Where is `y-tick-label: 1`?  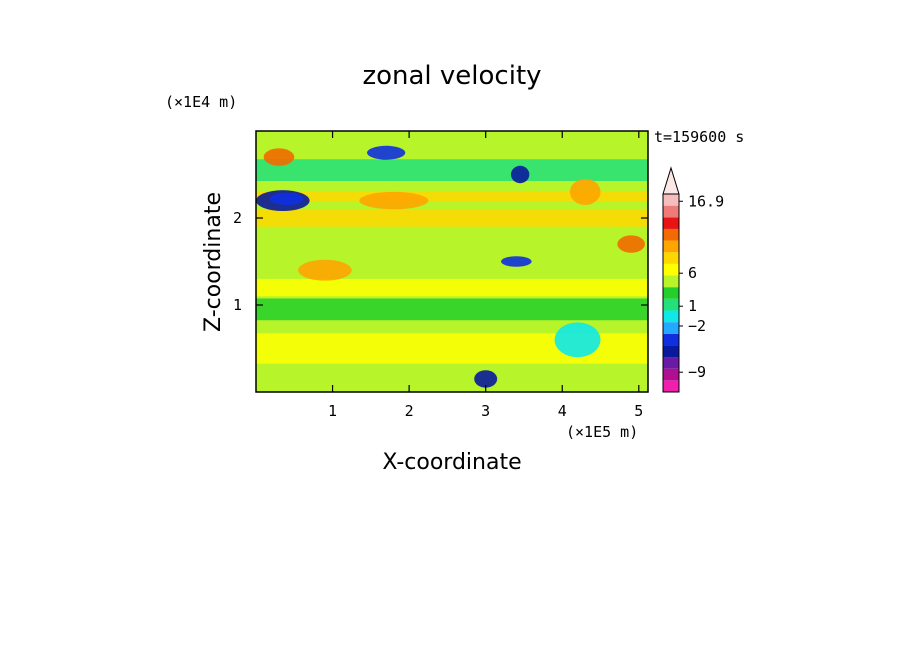
y-tick-label: 1 is located at coordinates (237, 305).